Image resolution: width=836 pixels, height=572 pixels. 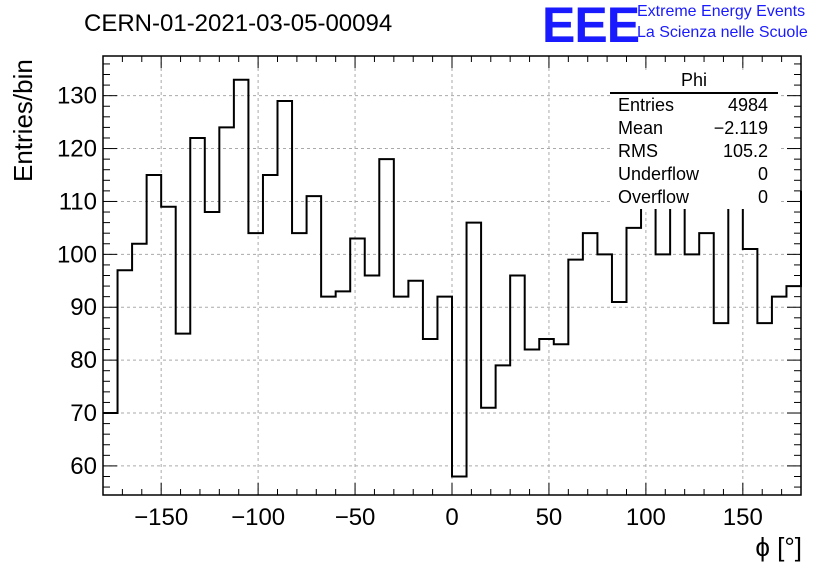 What do you see at coordinates (451, 517) in the screenshot?
I see `x-tick-label: 0` at bounding box center [451, 517].